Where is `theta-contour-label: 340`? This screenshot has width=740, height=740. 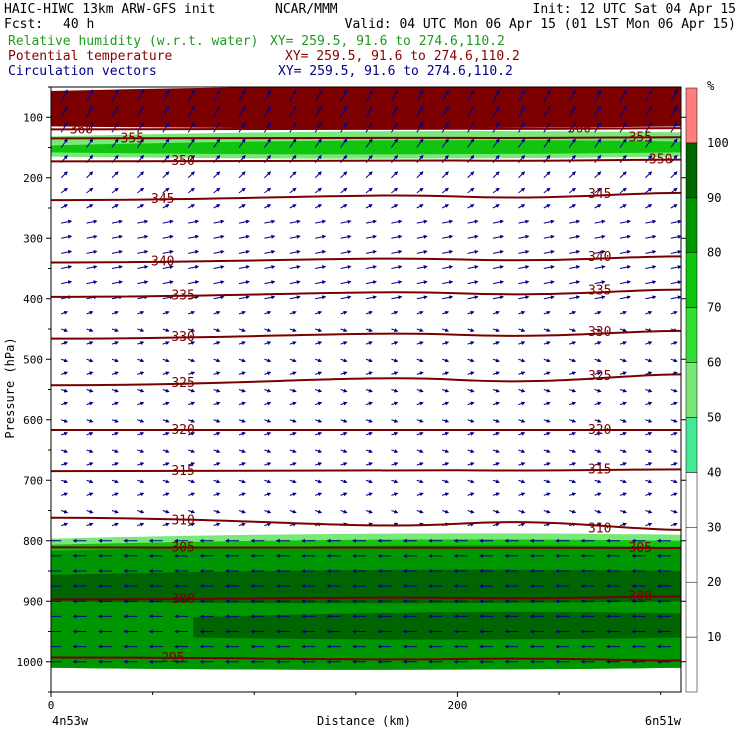 theta-contour-label: 340 is located at coordinates (599, 257).